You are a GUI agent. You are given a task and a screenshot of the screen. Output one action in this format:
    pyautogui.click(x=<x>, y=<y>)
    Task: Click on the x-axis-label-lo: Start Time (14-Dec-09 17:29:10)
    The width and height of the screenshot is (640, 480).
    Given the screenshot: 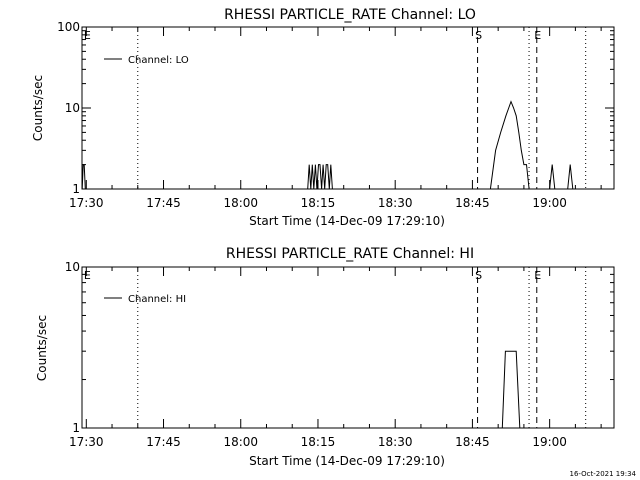 What is the action you would take?
    pyautogui.click(x=347, y=221)
    